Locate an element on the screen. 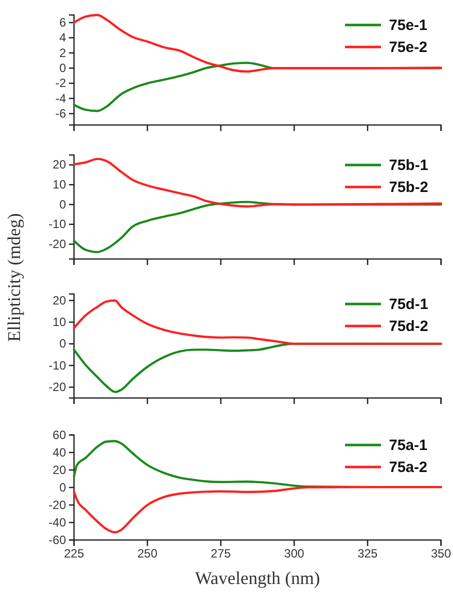 The width and height of the screenshot is (453, 592). y-tick-label: 4 is located at coordinates (62, 37).